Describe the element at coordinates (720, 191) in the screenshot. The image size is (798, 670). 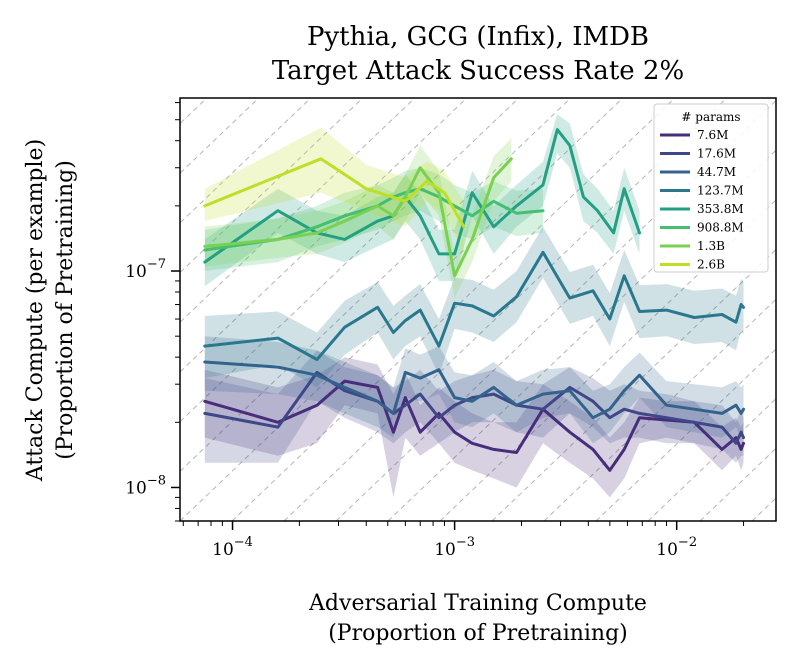
I see `legend-label-123.7M: 123.7M` at that location.